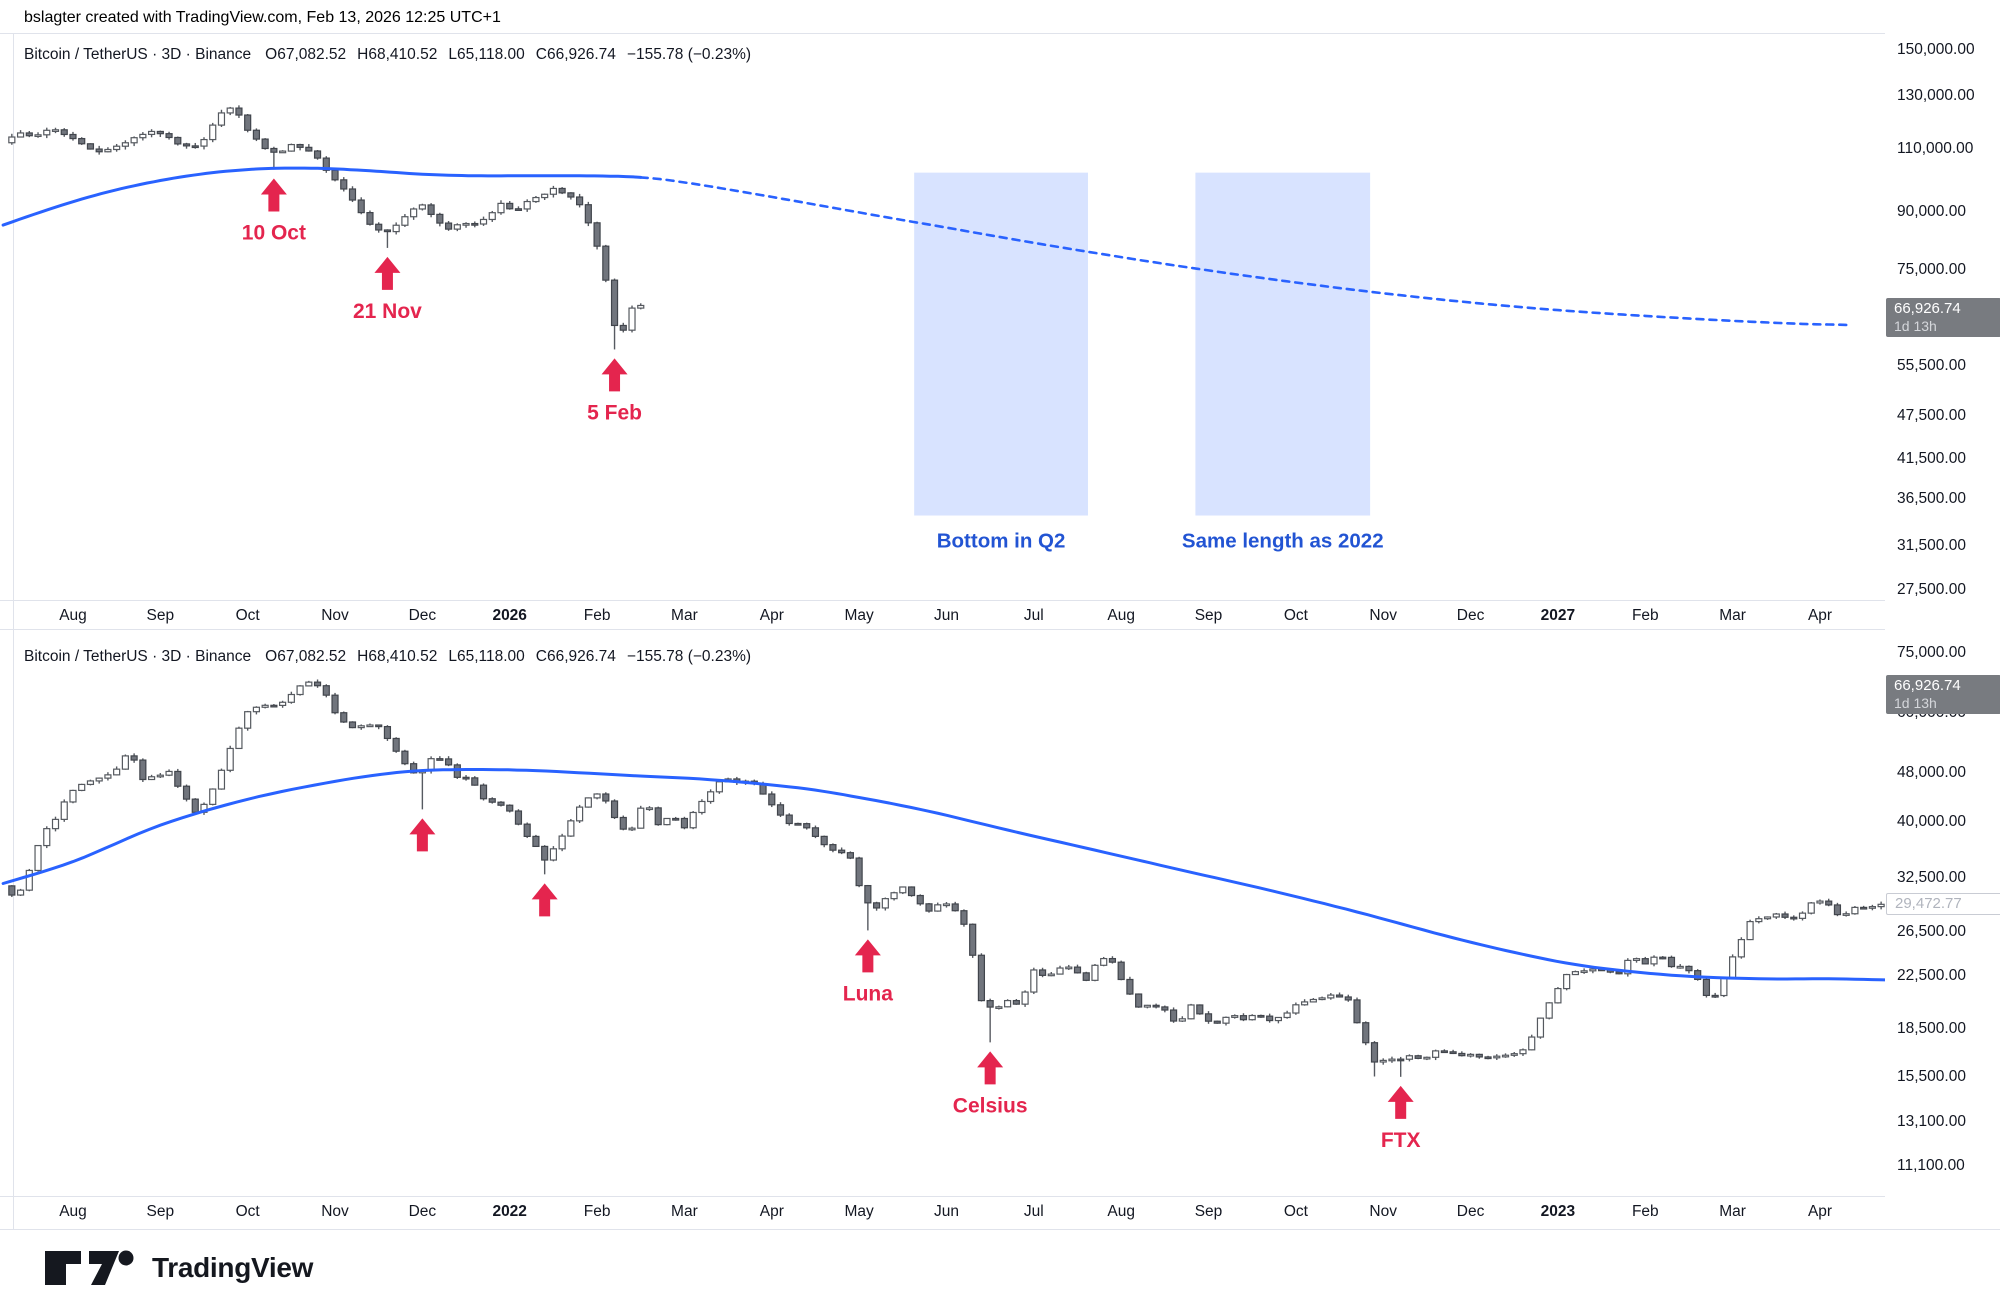  I want to click on open-value: O67,082.52, so click(306, 656).